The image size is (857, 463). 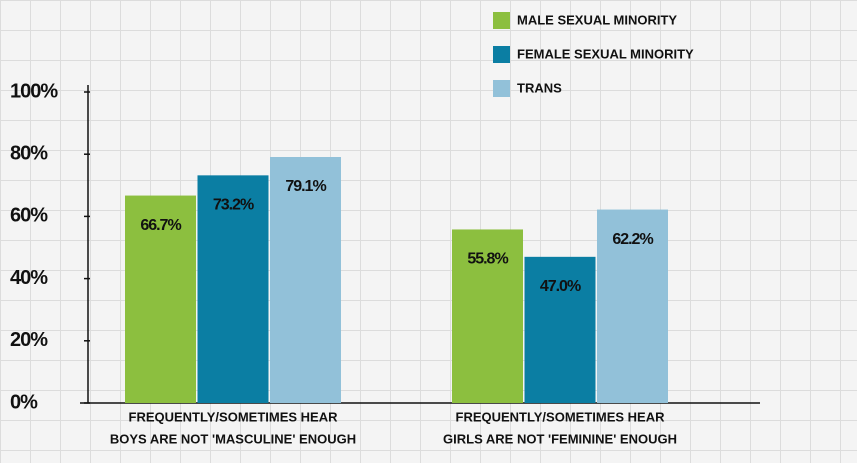 I want to click on y-tick-label: 20%, so click(x=29, y=340).